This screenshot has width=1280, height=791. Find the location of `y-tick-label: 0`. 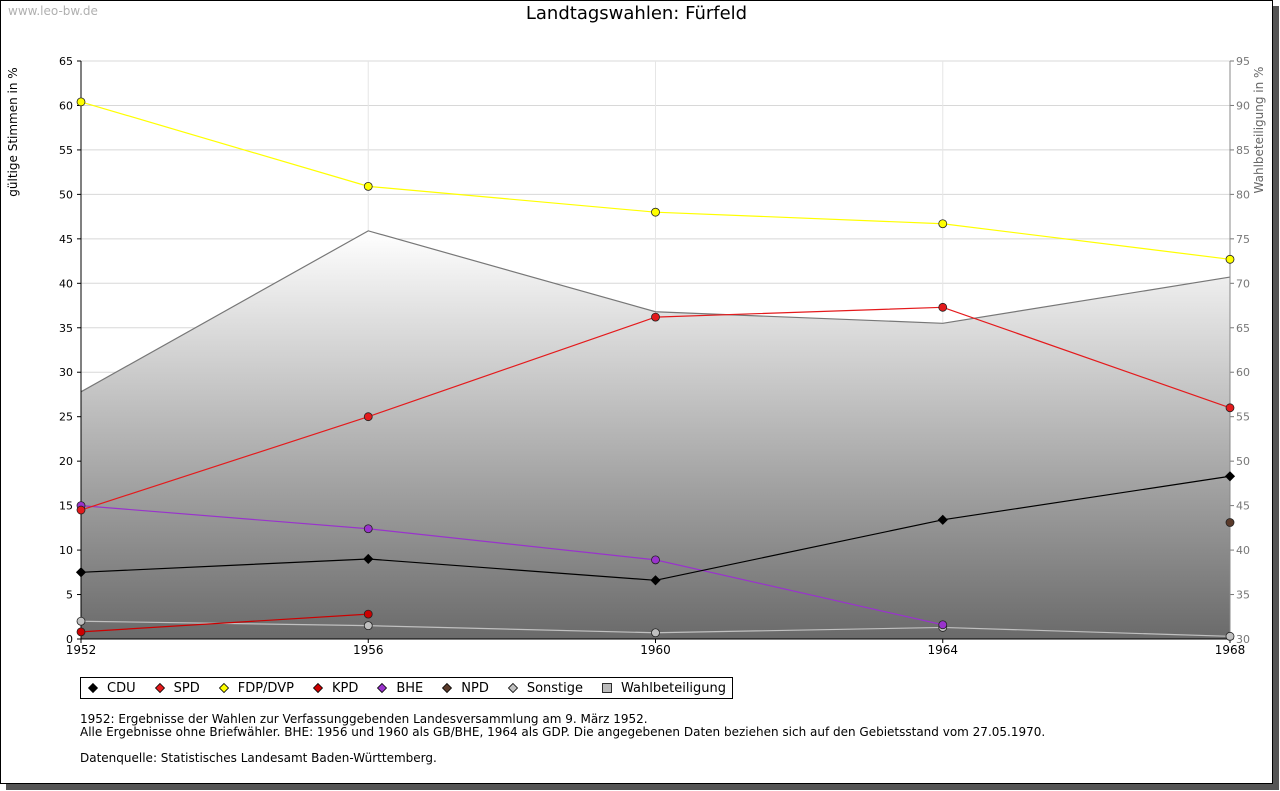

y-tick-label: 0 is located at coordinates (69, 639).